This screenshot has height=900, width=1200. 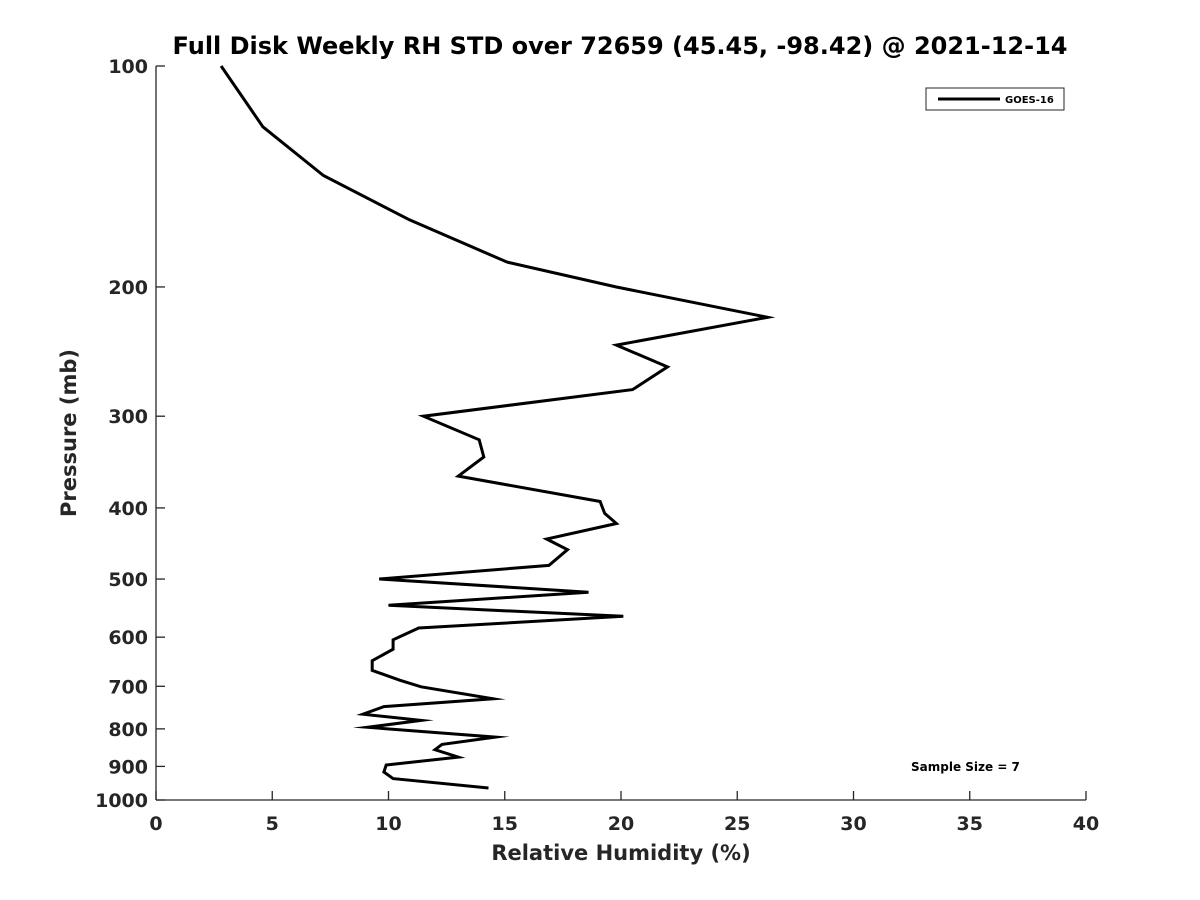 I want to click on legend-label-goes-16: GOES-16, so click(x=1029, y=100).